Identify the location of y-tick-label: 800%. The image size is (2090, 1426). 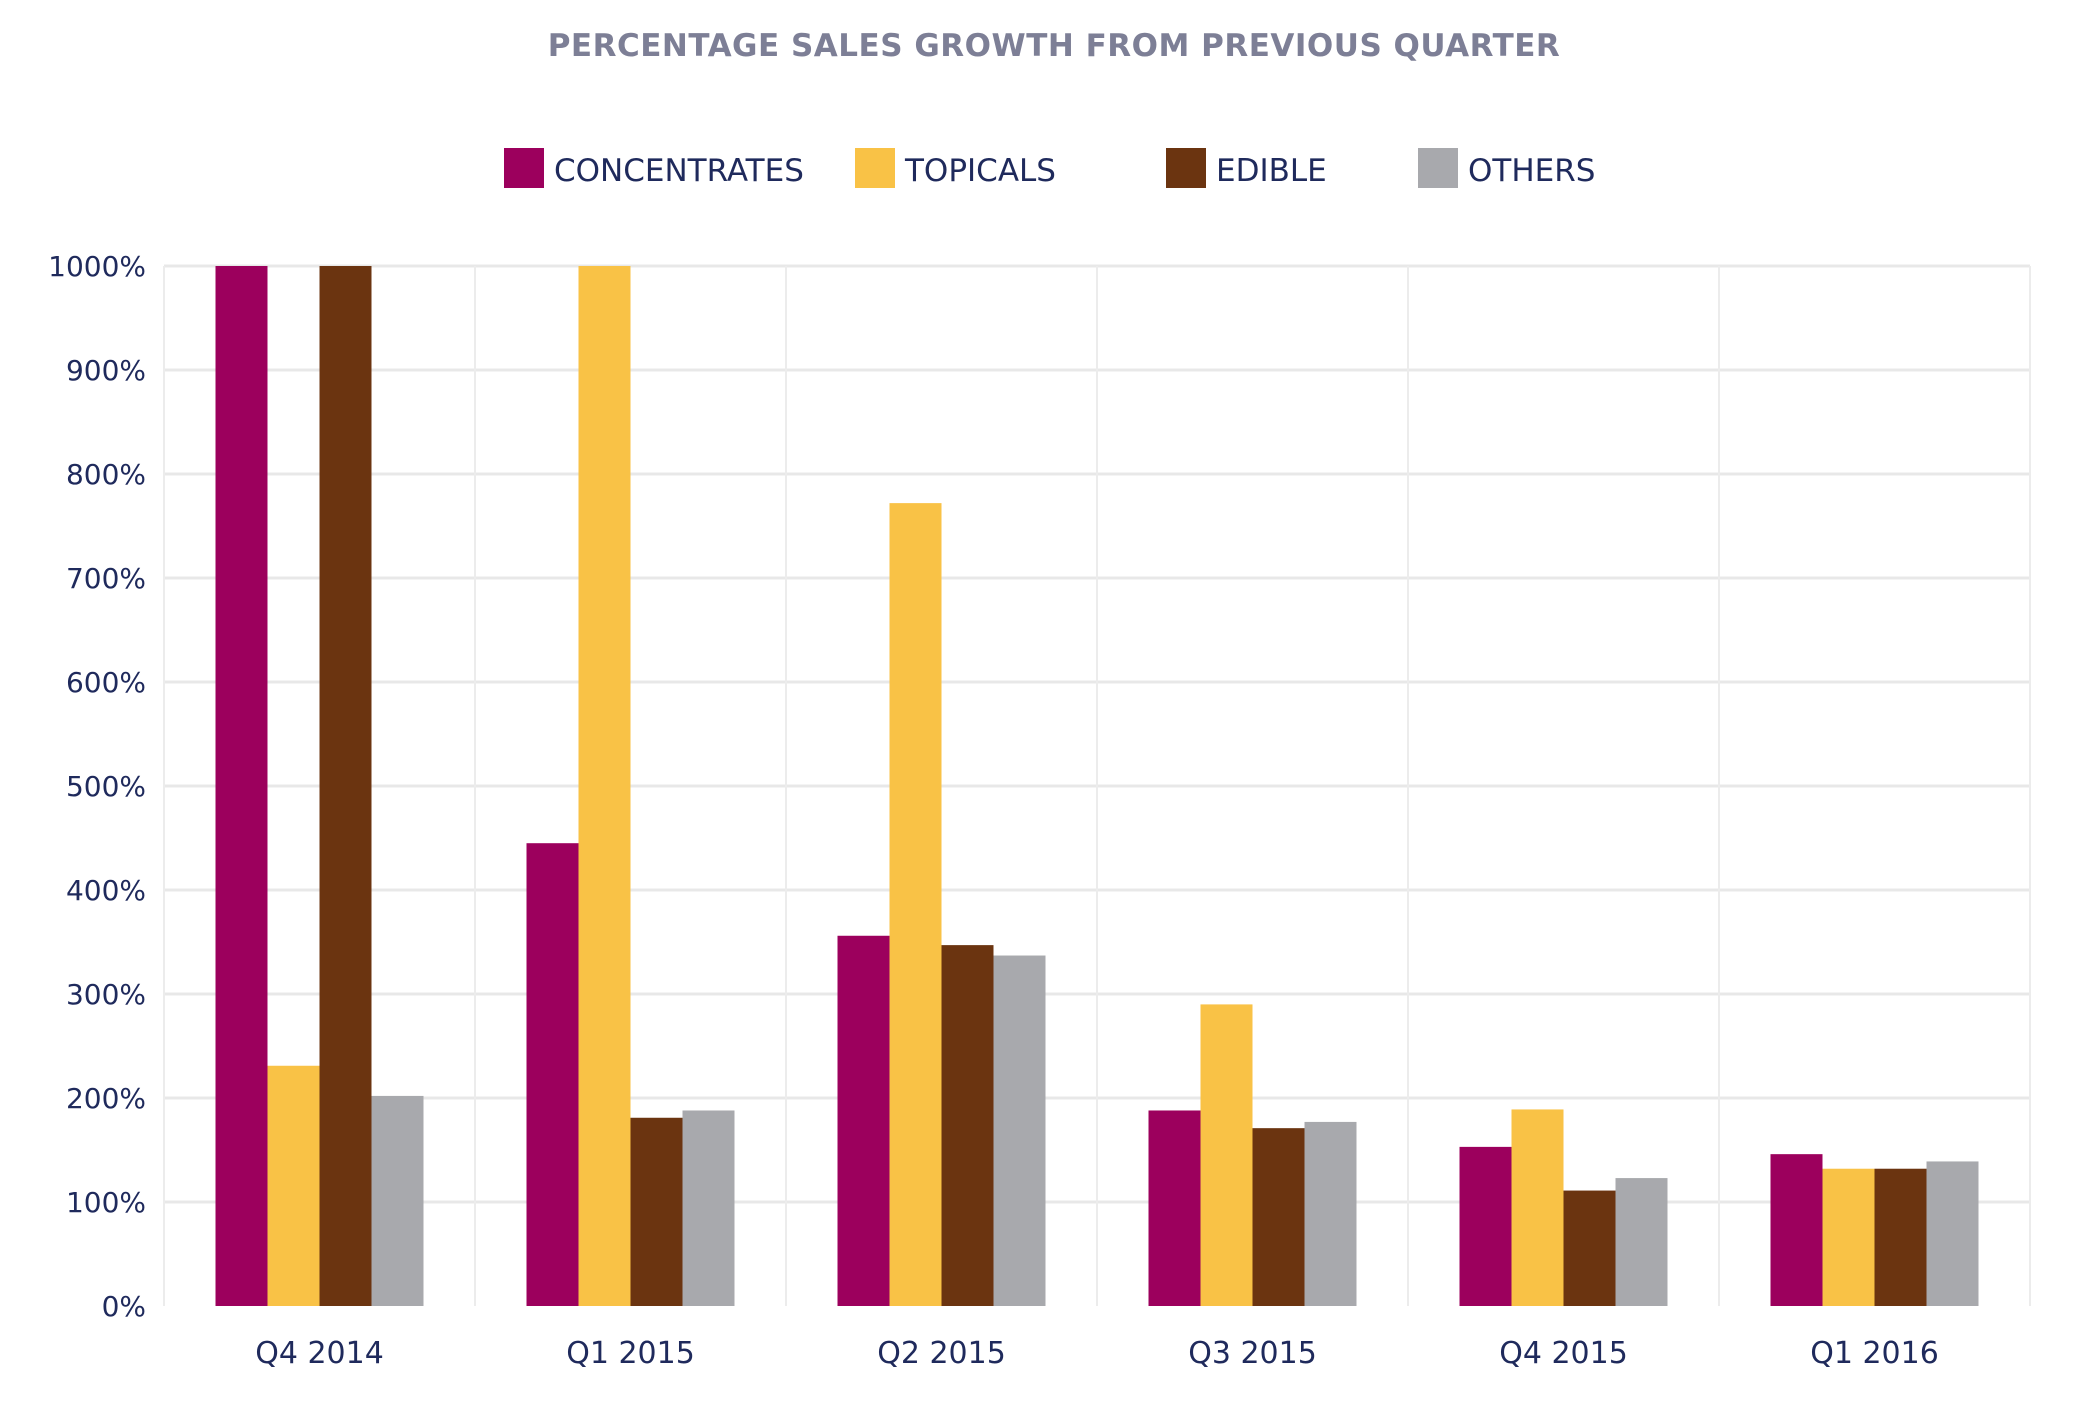
(106, 474).